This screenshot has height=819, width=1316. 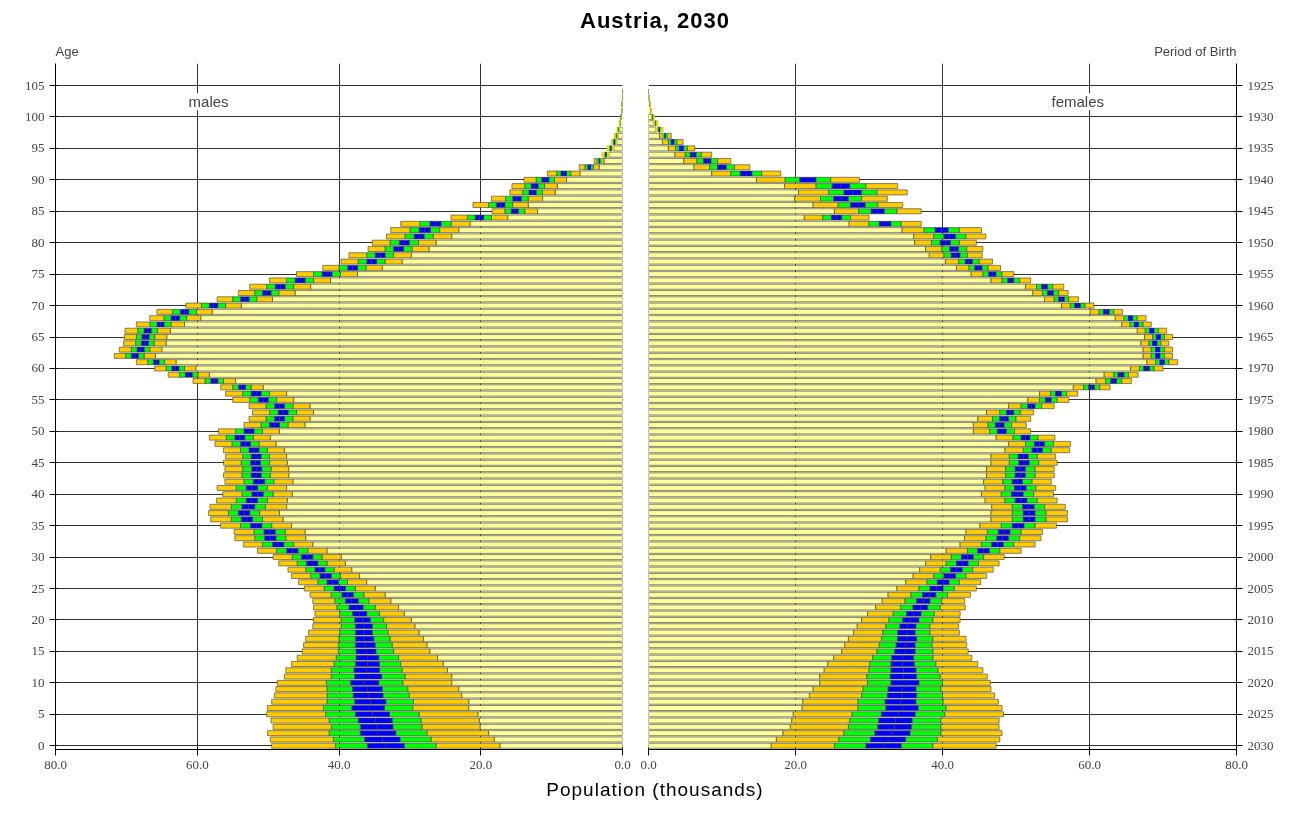 I want to click on annotation: males, so click(x=208, y=102).